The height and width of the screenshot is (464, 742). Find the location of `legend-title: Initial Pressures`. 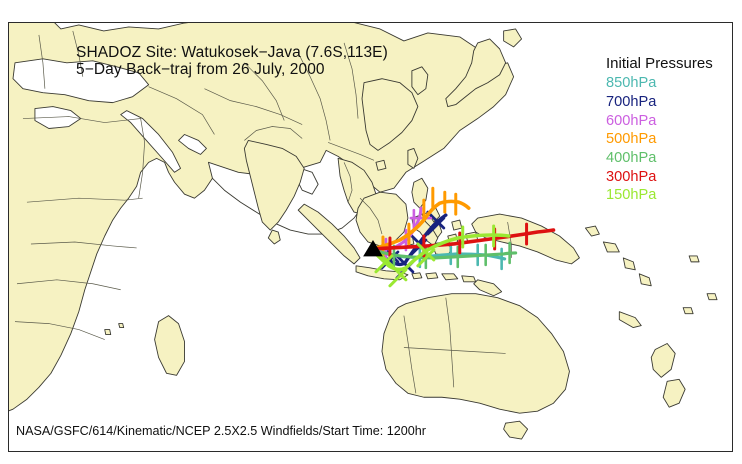

legend-title: Initial Pressures is located at coordinates (659, 63).